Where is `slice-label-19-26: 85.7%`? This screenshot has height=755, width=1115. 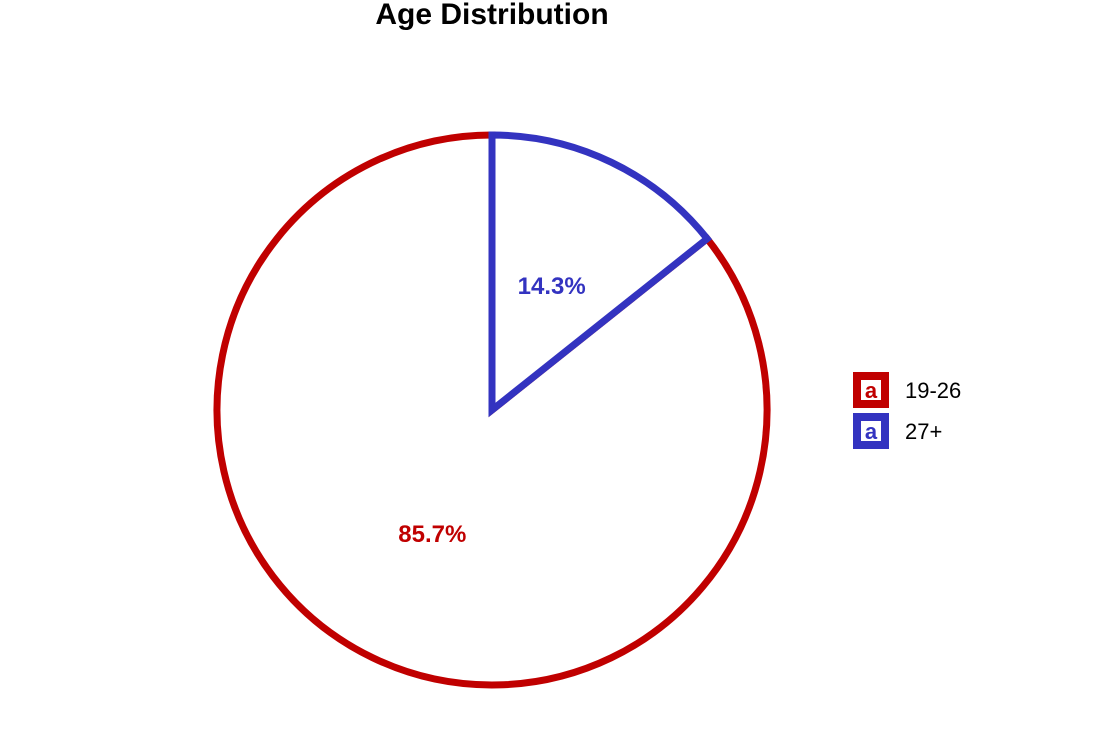
slice-label-19-26: 85.7% is located at coordinates (432, 534).